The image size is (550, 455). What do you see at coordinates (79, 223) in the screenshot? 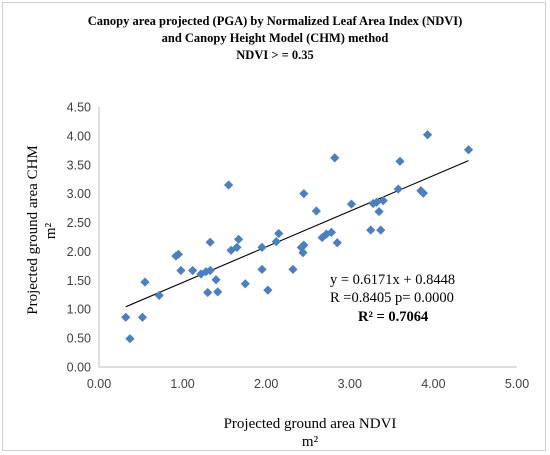
I see `y-tick-label: 2.50` at bounding box center [79, 223].